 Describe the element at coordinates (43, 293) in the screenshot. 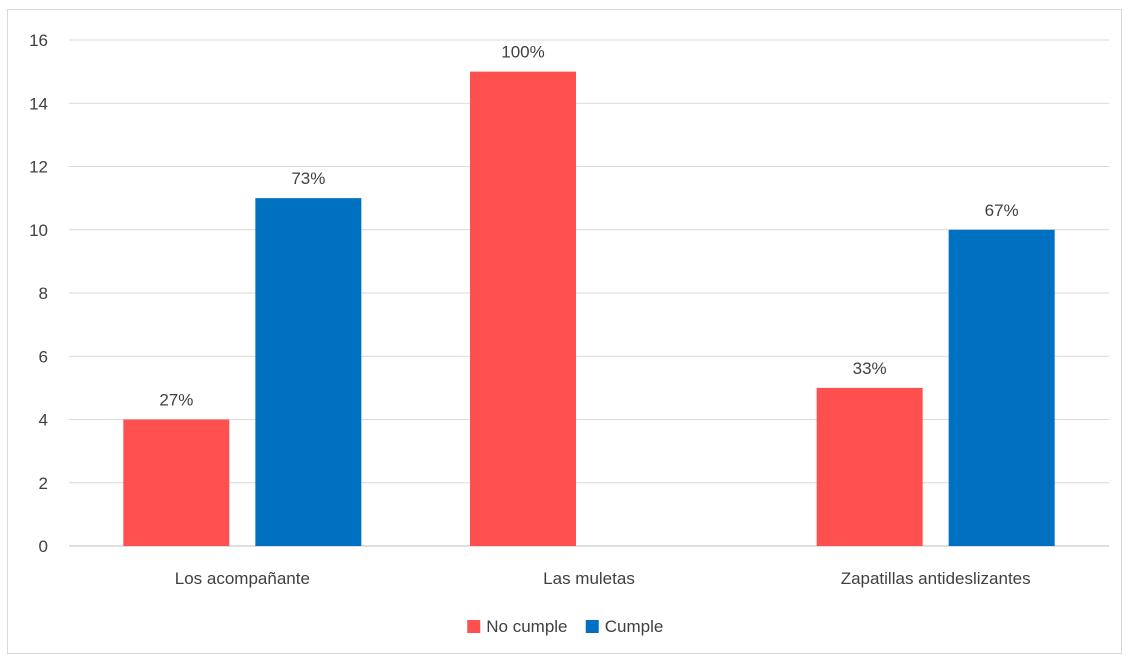

I see `y-tick-label: 8` at that location.